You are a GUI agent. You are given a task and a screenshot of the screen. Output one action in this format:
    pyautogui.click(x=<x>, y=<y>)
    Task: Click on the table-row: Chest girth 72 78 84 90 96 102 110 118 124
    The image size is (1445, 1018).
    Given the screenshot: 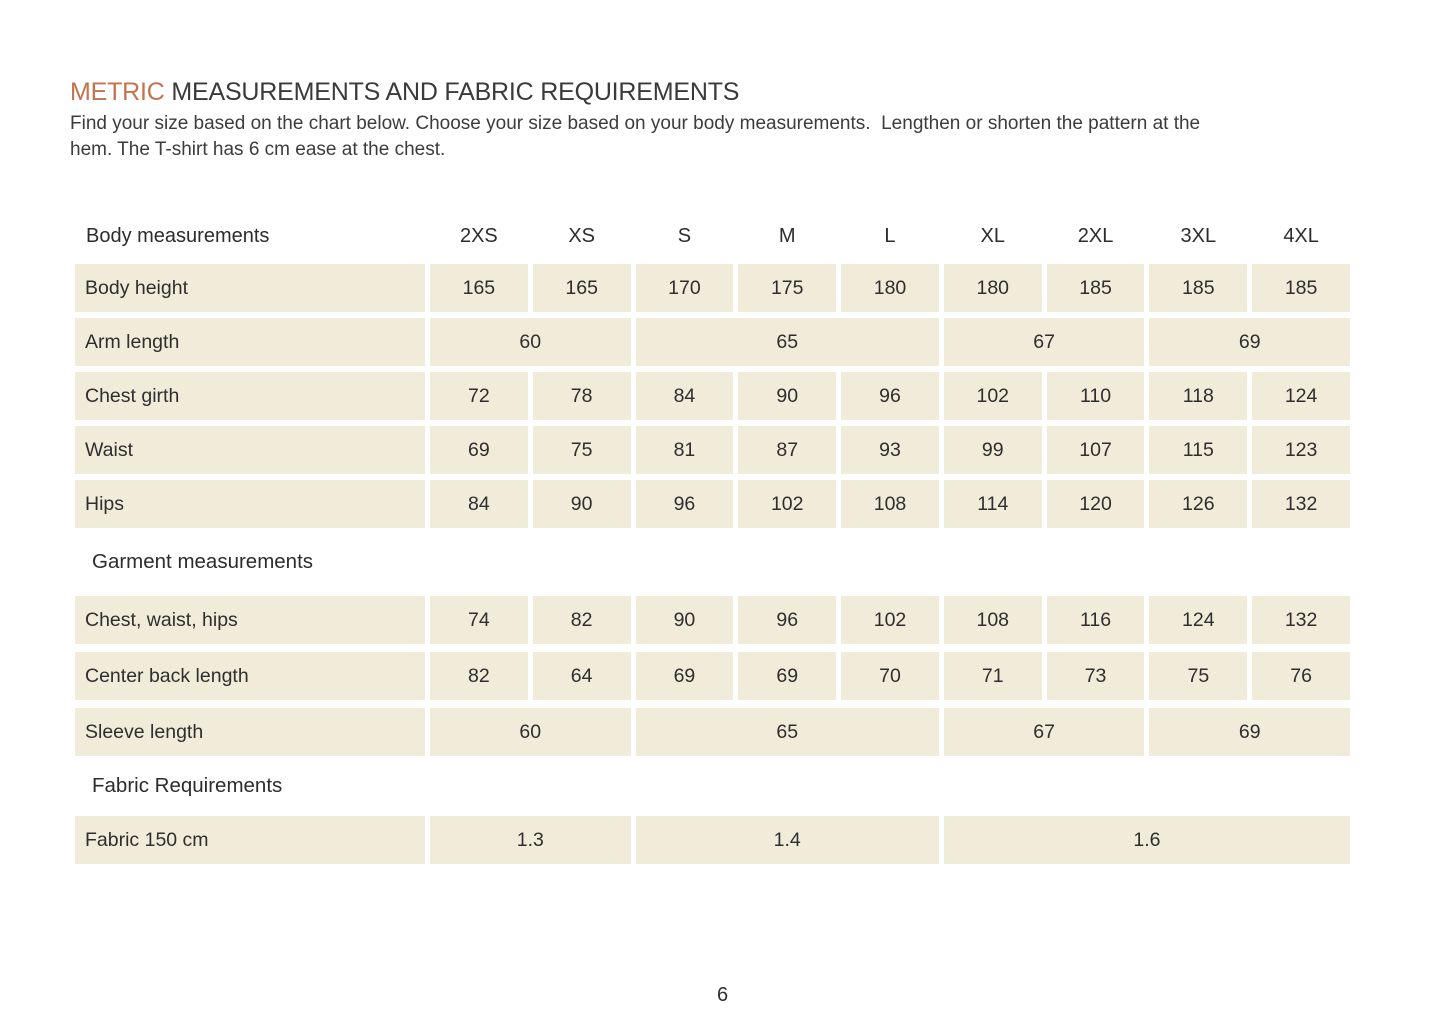 What is the action you would take?
    pyautogui.click(x=712, y=396)
    